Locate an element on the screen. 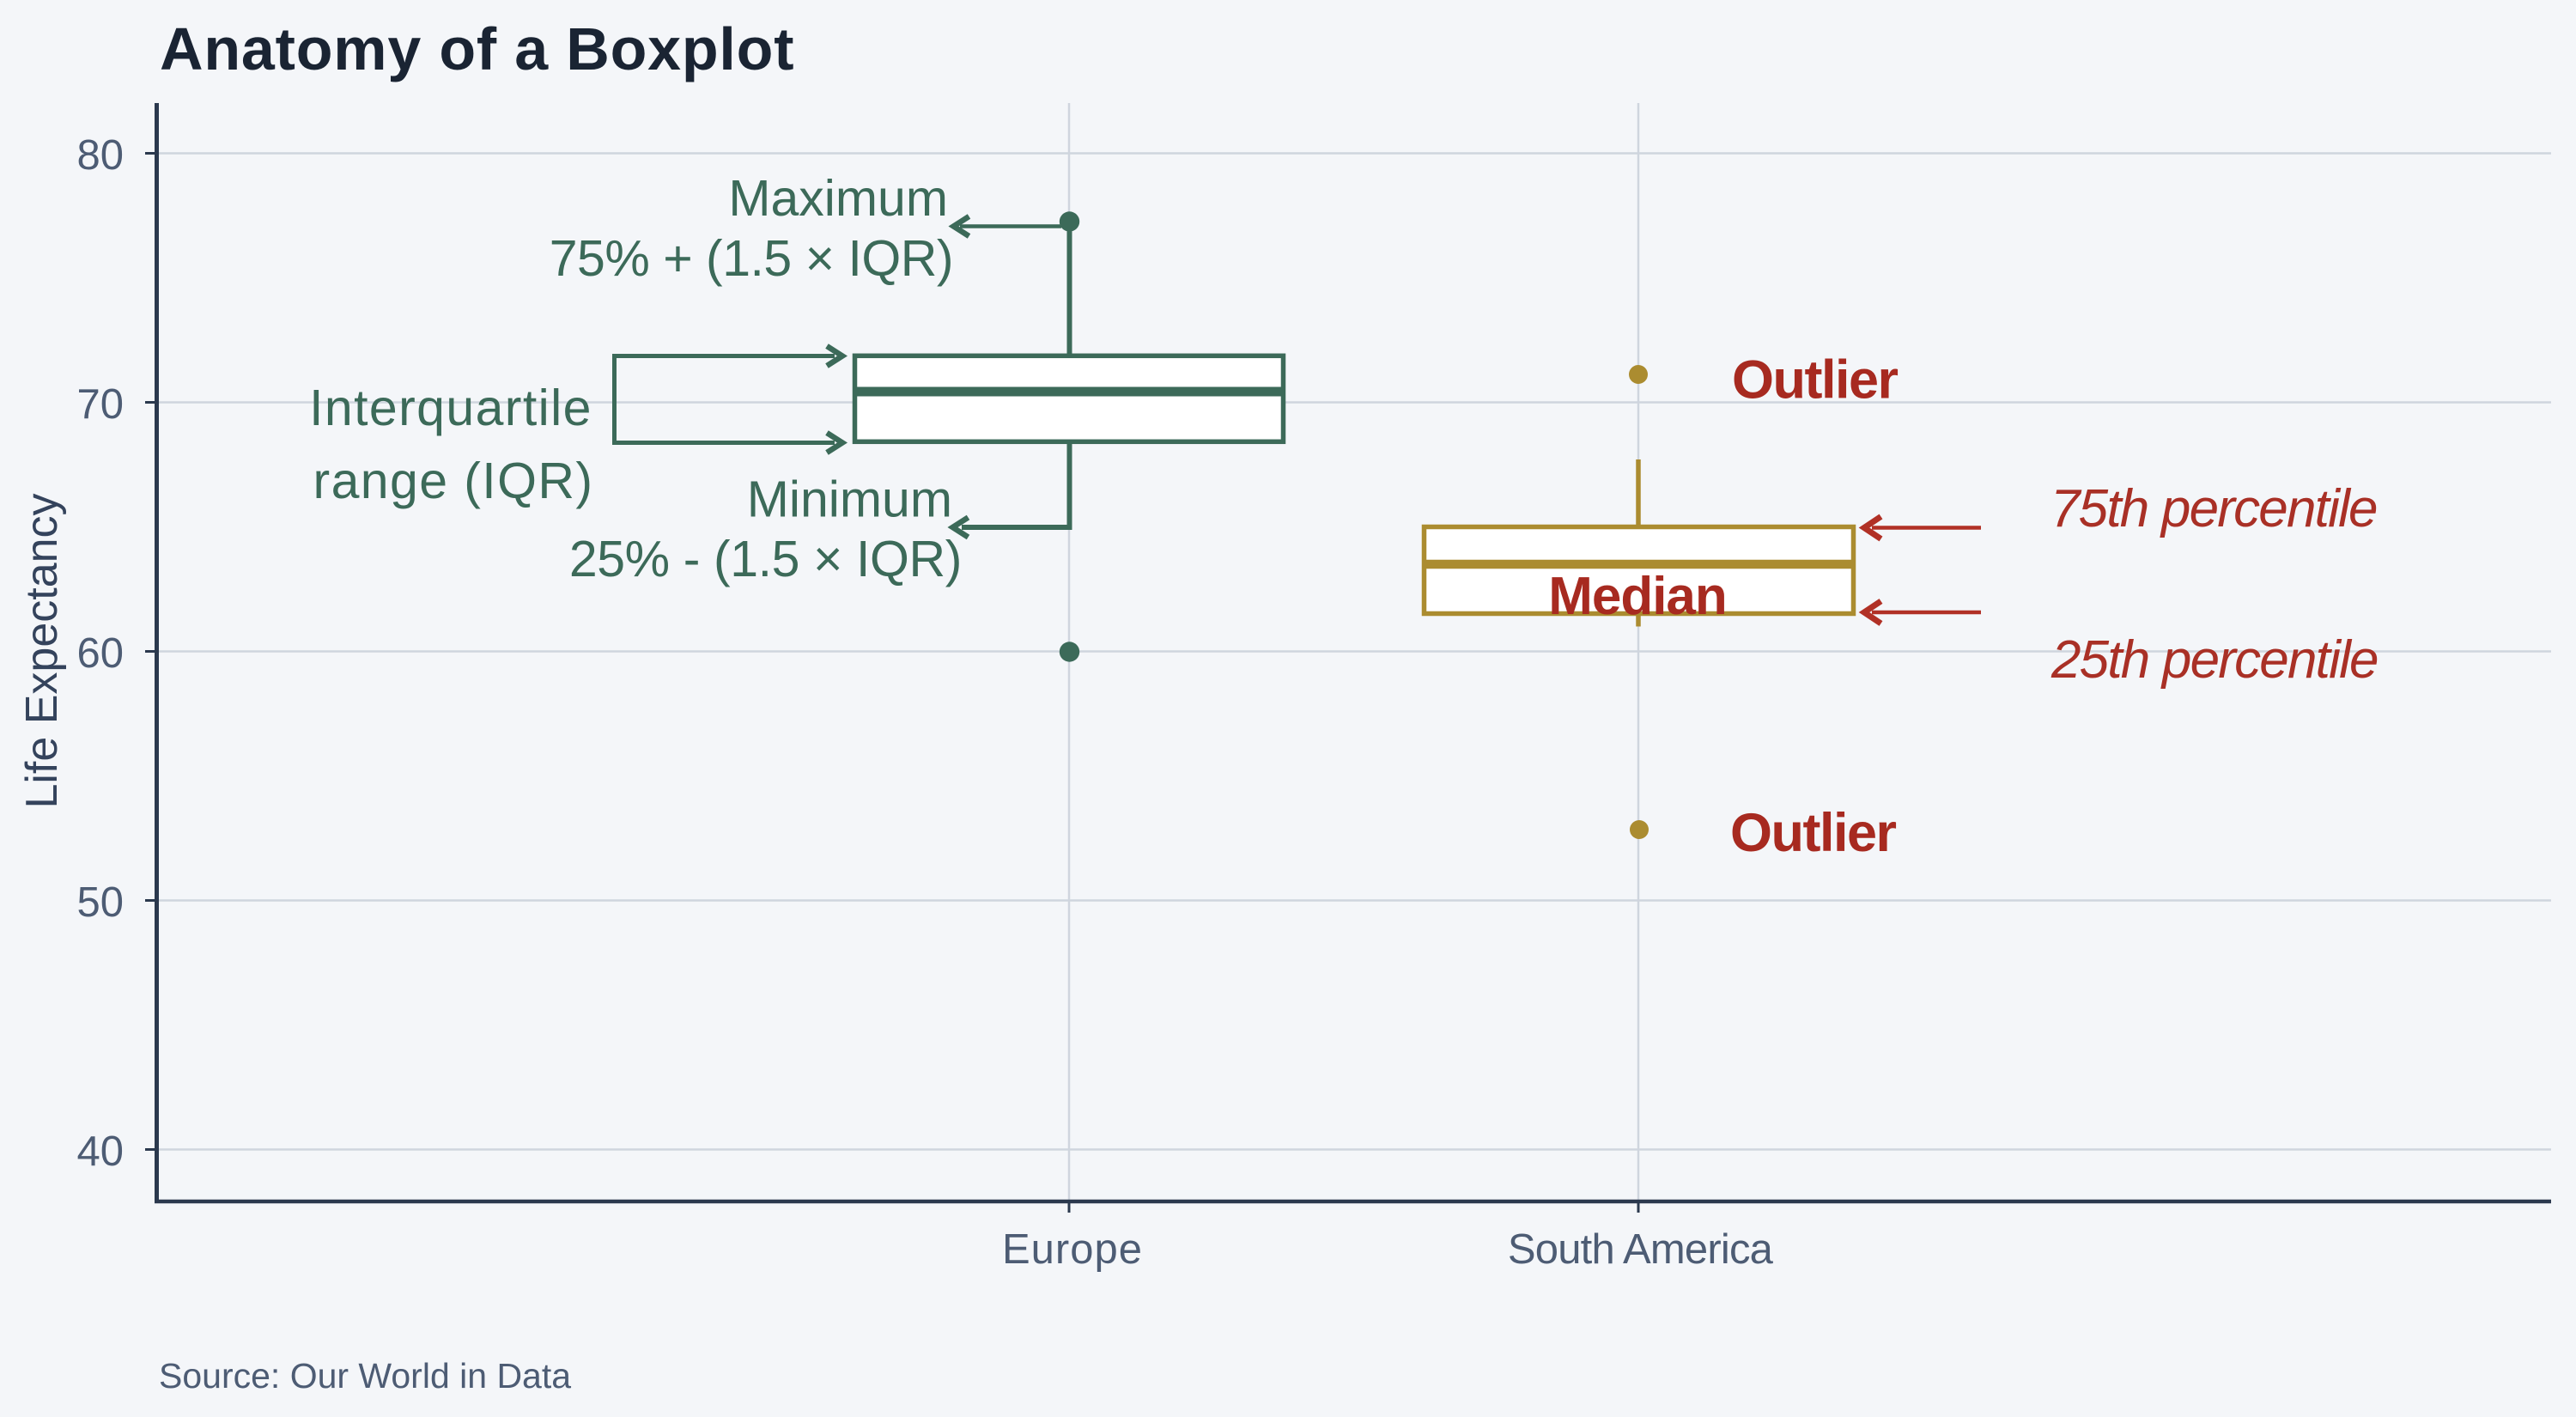  svg-text: Life Expectancy is located at coordinates (42, 650).